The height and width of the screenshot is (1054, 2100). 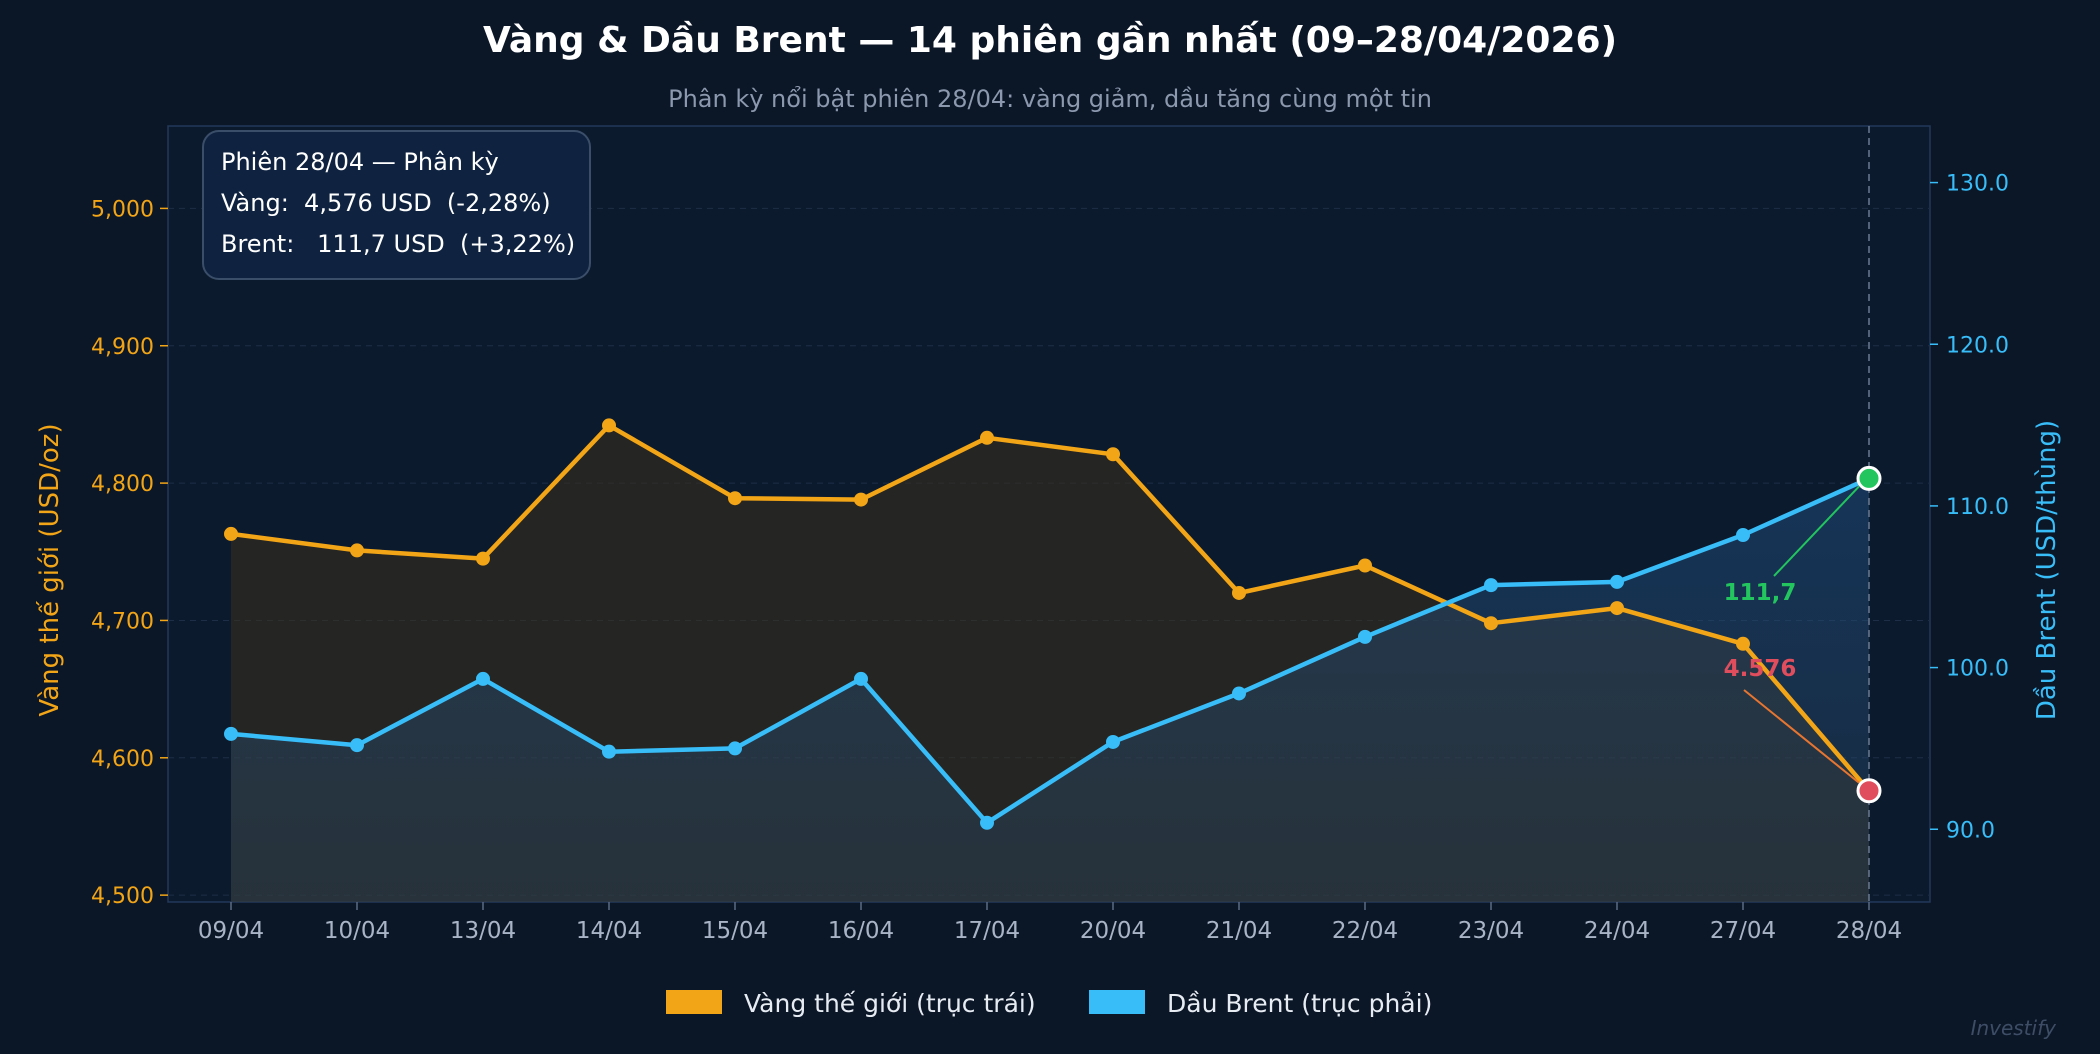 What do you see at coordinates (1977, 669) in the screenshot?
I see `y-right-tick-label: 100.0` at bounding box center [1977, 669].